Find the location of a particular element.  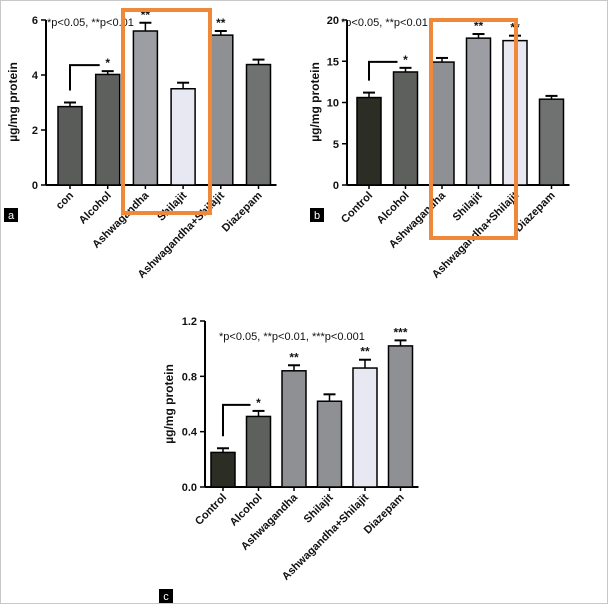

y-tick-label: 1.2 is located at coordinates (189, 322).